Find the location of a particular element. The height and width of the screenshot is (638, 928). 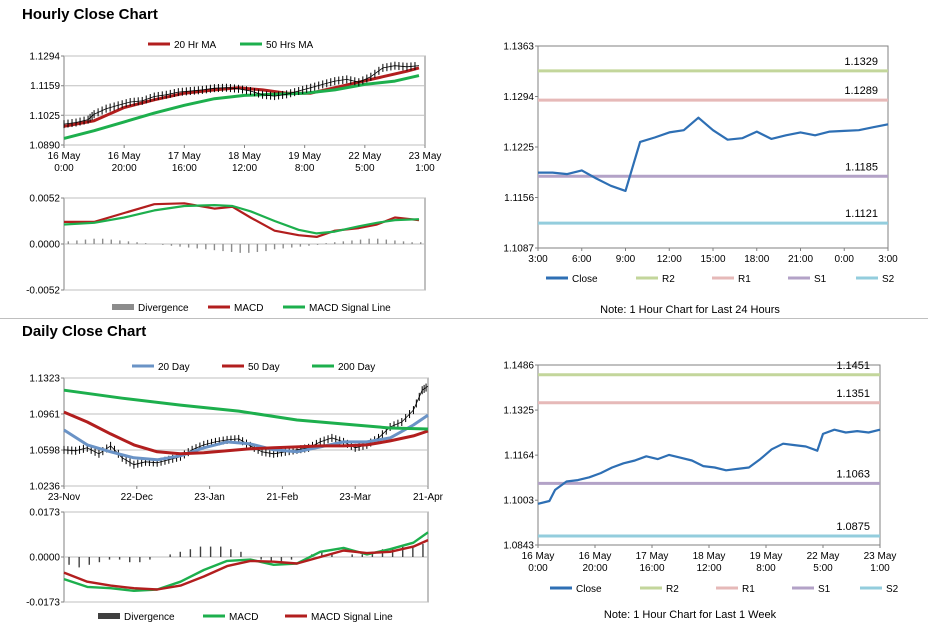

y-tick-label: 1.0843 is located at coordinates (518, 546).